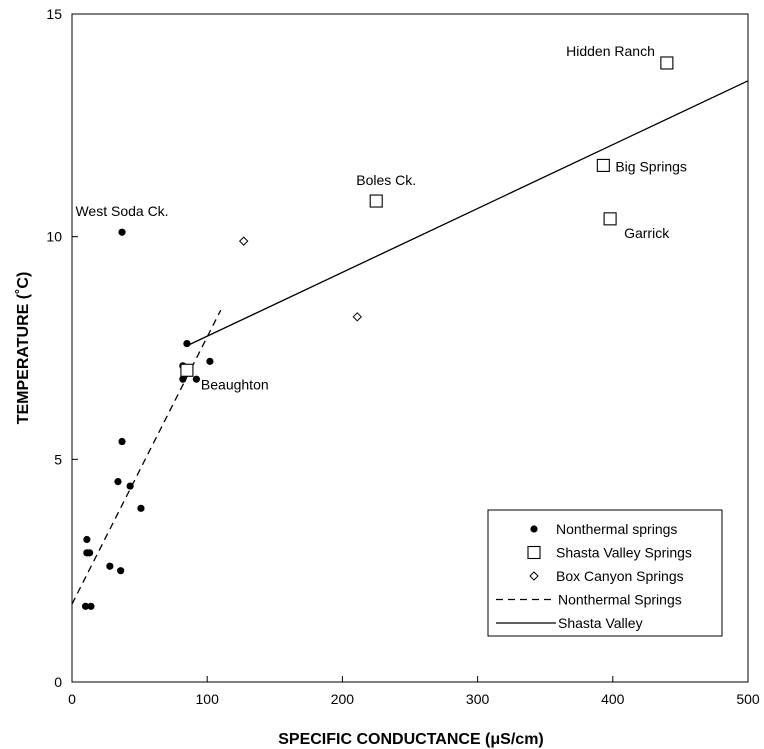 Image resolution: width=764 pixels, height=749 pixels. Describe the element at coordinates (121, 211) in the screenshot. I see `point-annotation: West Soda Ck.` at that location.